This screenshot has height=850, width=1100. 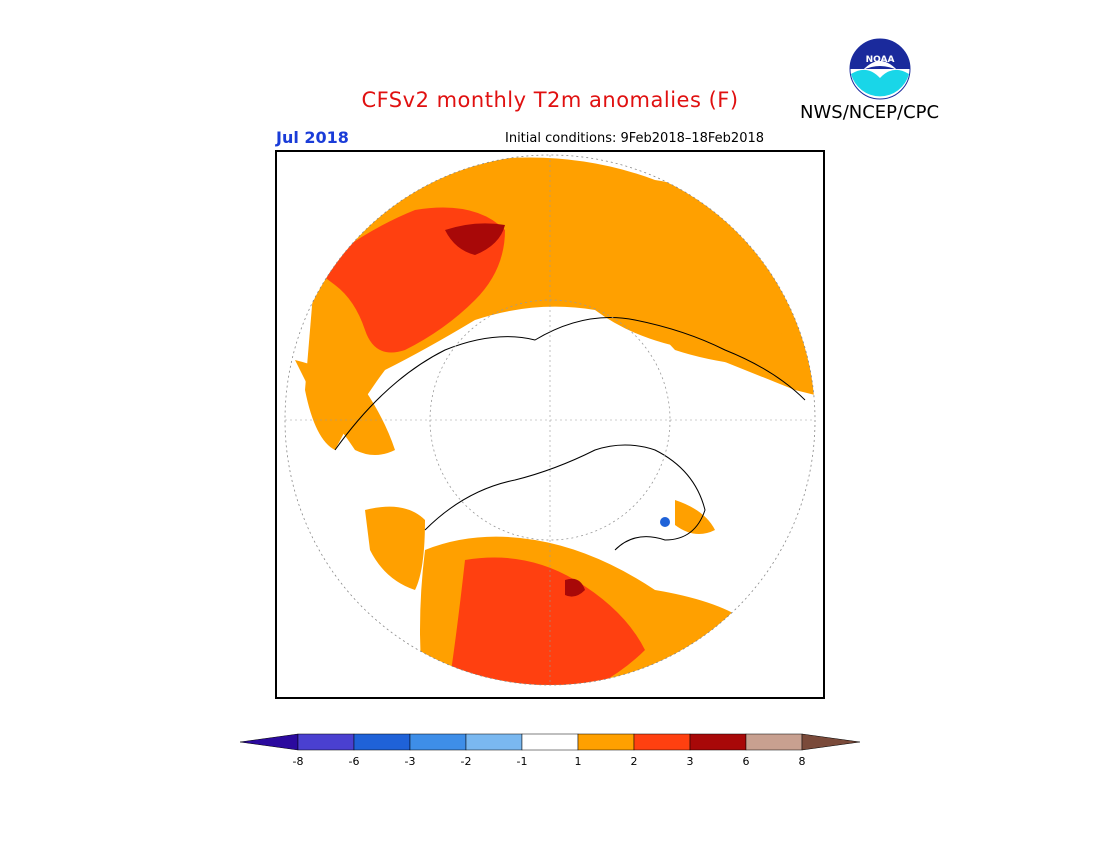 What do you see at coordinates (269, 742) in the screenshot?
I see `colorbar-arrow-low` at bounding box center [269, 742].